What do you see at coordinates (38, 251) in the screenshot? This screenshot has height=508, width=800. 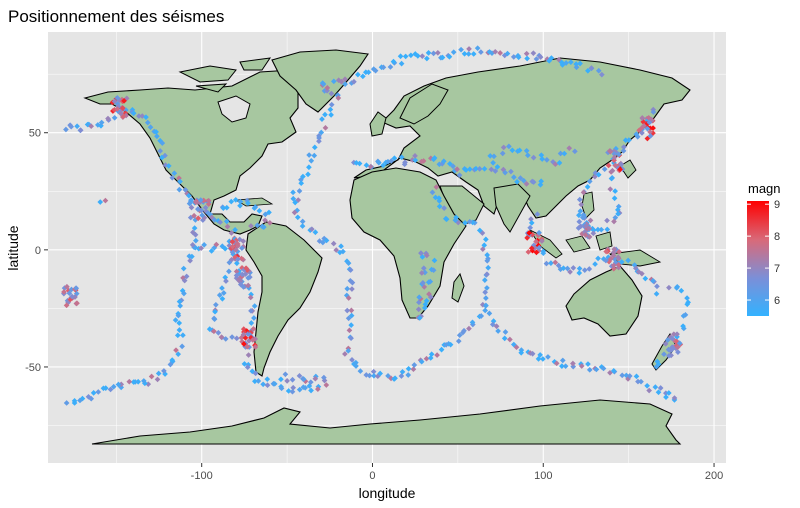 I see `y-tick-label: 0` at bounding box center [38, 251].